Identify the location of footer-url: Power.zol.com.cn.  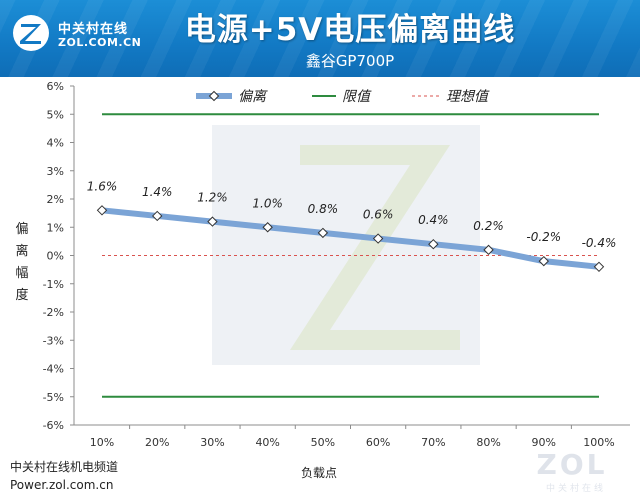
(62, 485).